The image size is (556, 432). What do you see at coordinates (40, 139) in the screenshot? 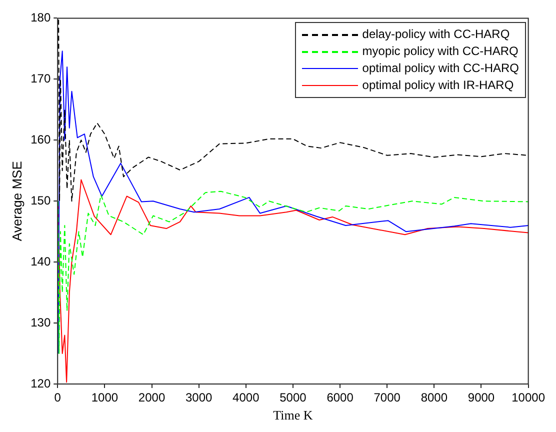
I see `y-tick-label: 160` at bounding box center [40, 139].